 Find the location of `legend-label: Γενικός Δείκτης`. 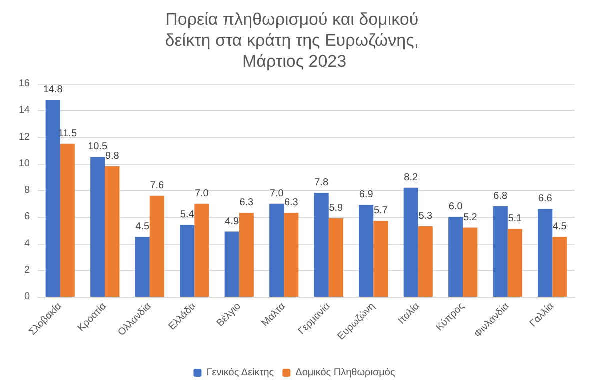

legend-label: Γενικός Δείκτης is located at coordinates (240, 373).